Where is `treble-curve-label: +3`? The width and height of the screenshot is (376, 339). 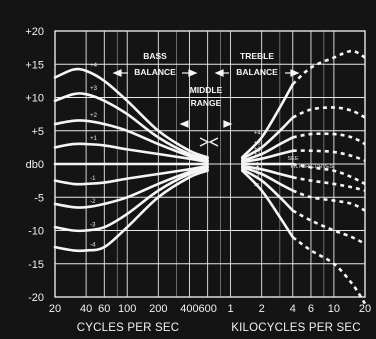
treble-curve-label: +3 is located at coordinates (258, 143).